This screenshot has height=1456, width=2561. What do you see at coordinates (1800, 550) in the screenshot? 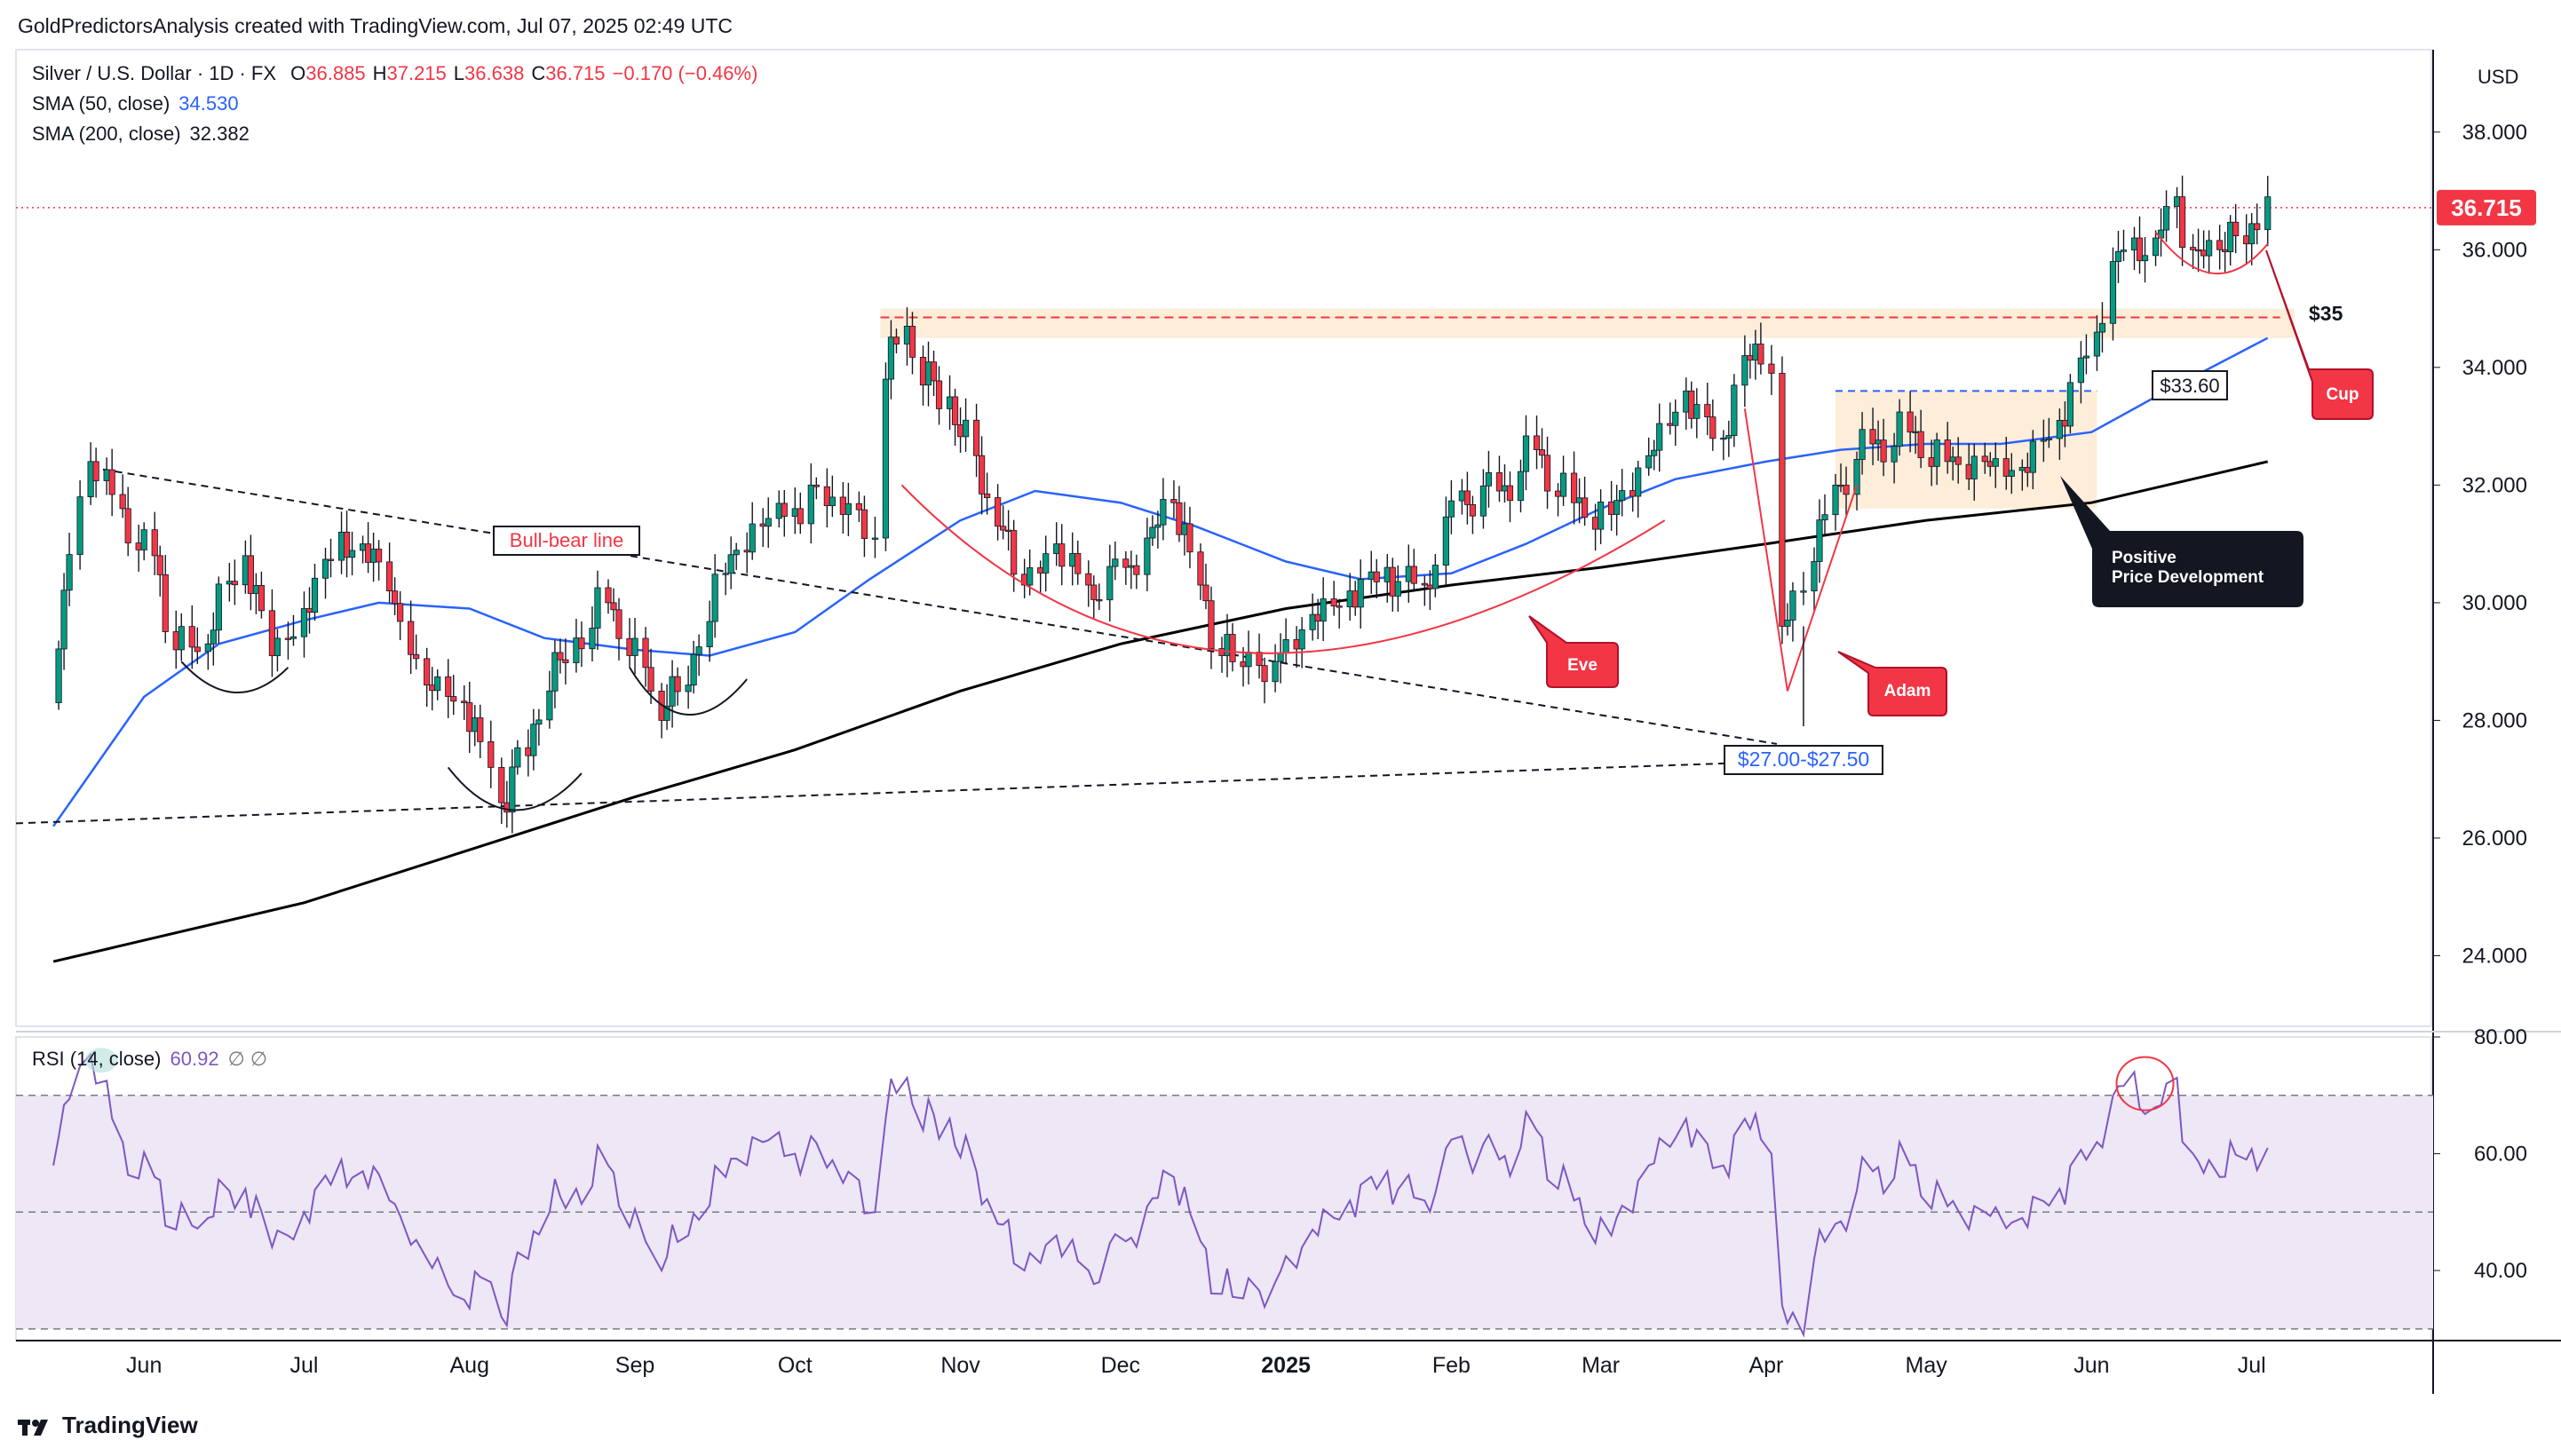
I see `adam-v` at bounding box center [1800, 550].